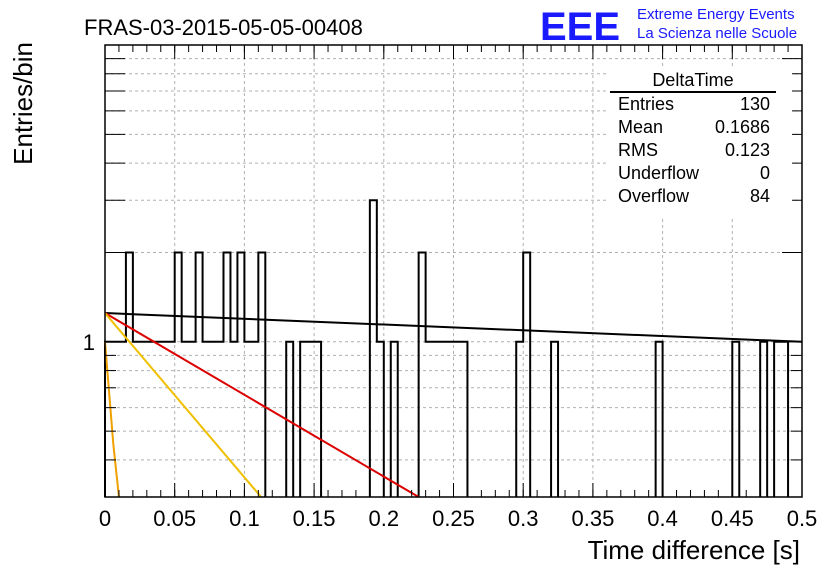 Image resolution: width=836 pixels, height=572 pixels. What do you see at coordinates (765, 173) in the screenshot?
I see `stats-row-value: 0` at bounding box center [765, 173].